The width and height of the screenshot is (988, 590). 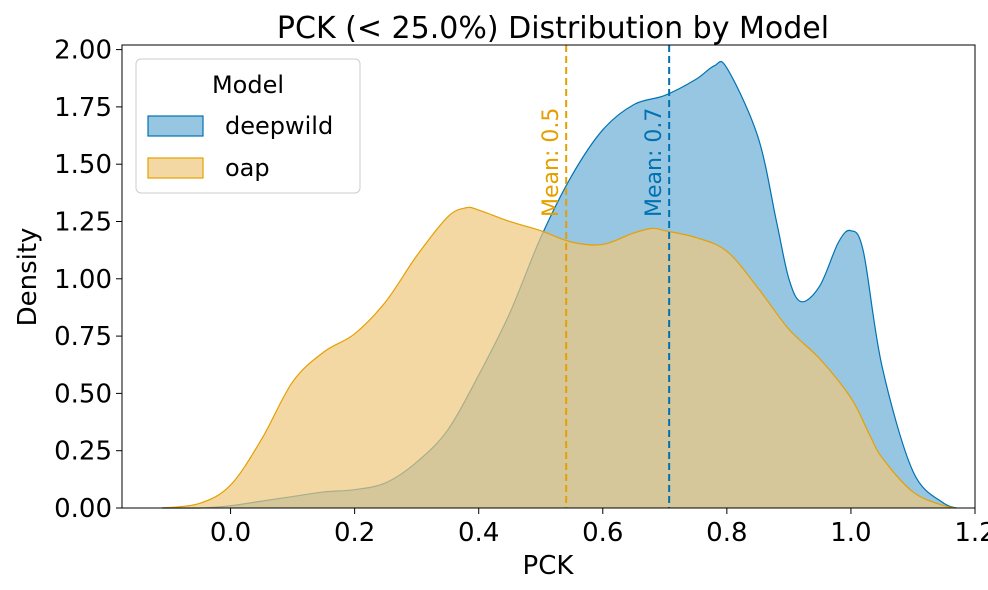 What do you see at coordinates (549, 566) in the screenshot?
I see `x-axis-label: PCK` at bounding box center [549, 566].